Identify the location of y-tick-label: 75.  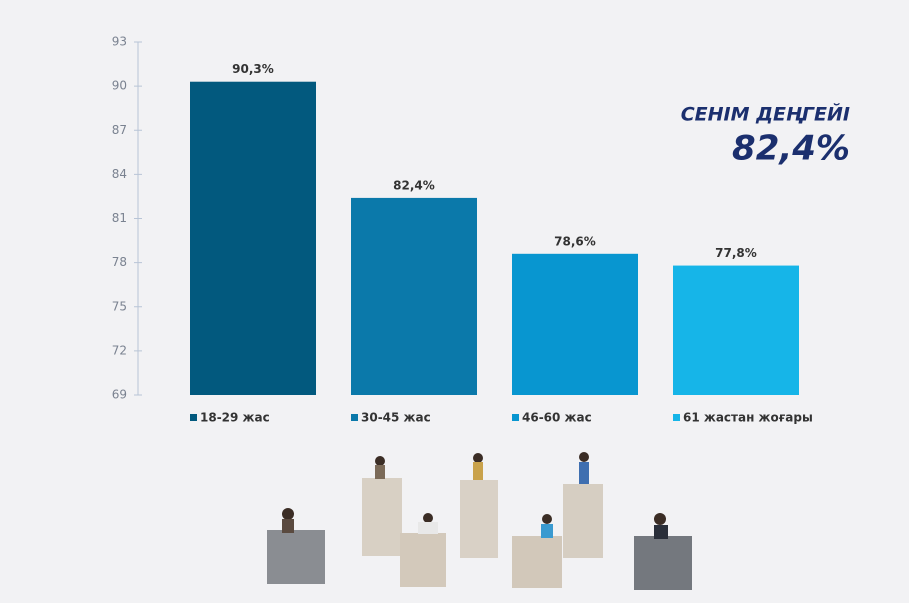
(119, 306).